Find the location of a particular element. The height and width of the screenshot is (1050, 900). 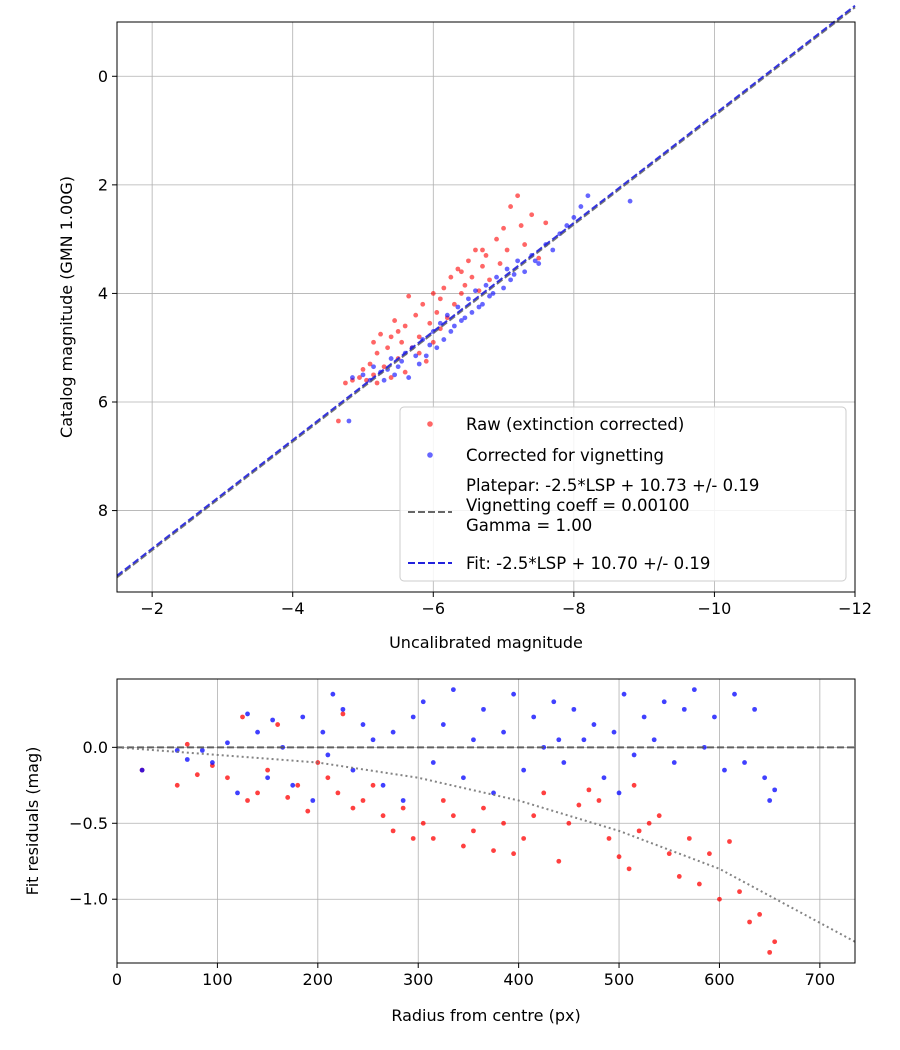

bottom-ytick-label: 0.0 is located at coordinates (95, 747).